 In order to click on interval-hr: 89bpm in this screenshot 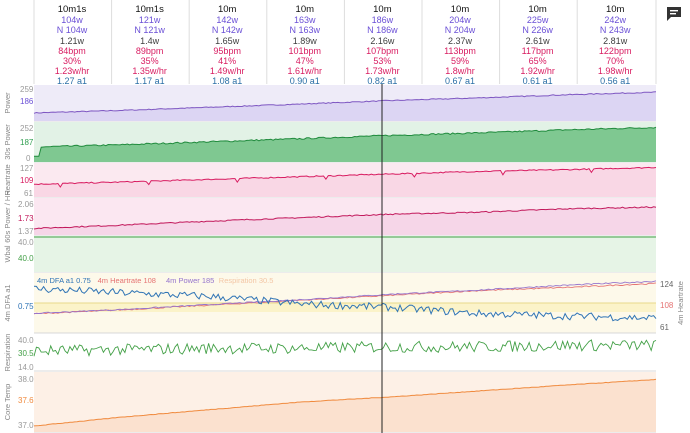, I will do `click(149, 50)`.